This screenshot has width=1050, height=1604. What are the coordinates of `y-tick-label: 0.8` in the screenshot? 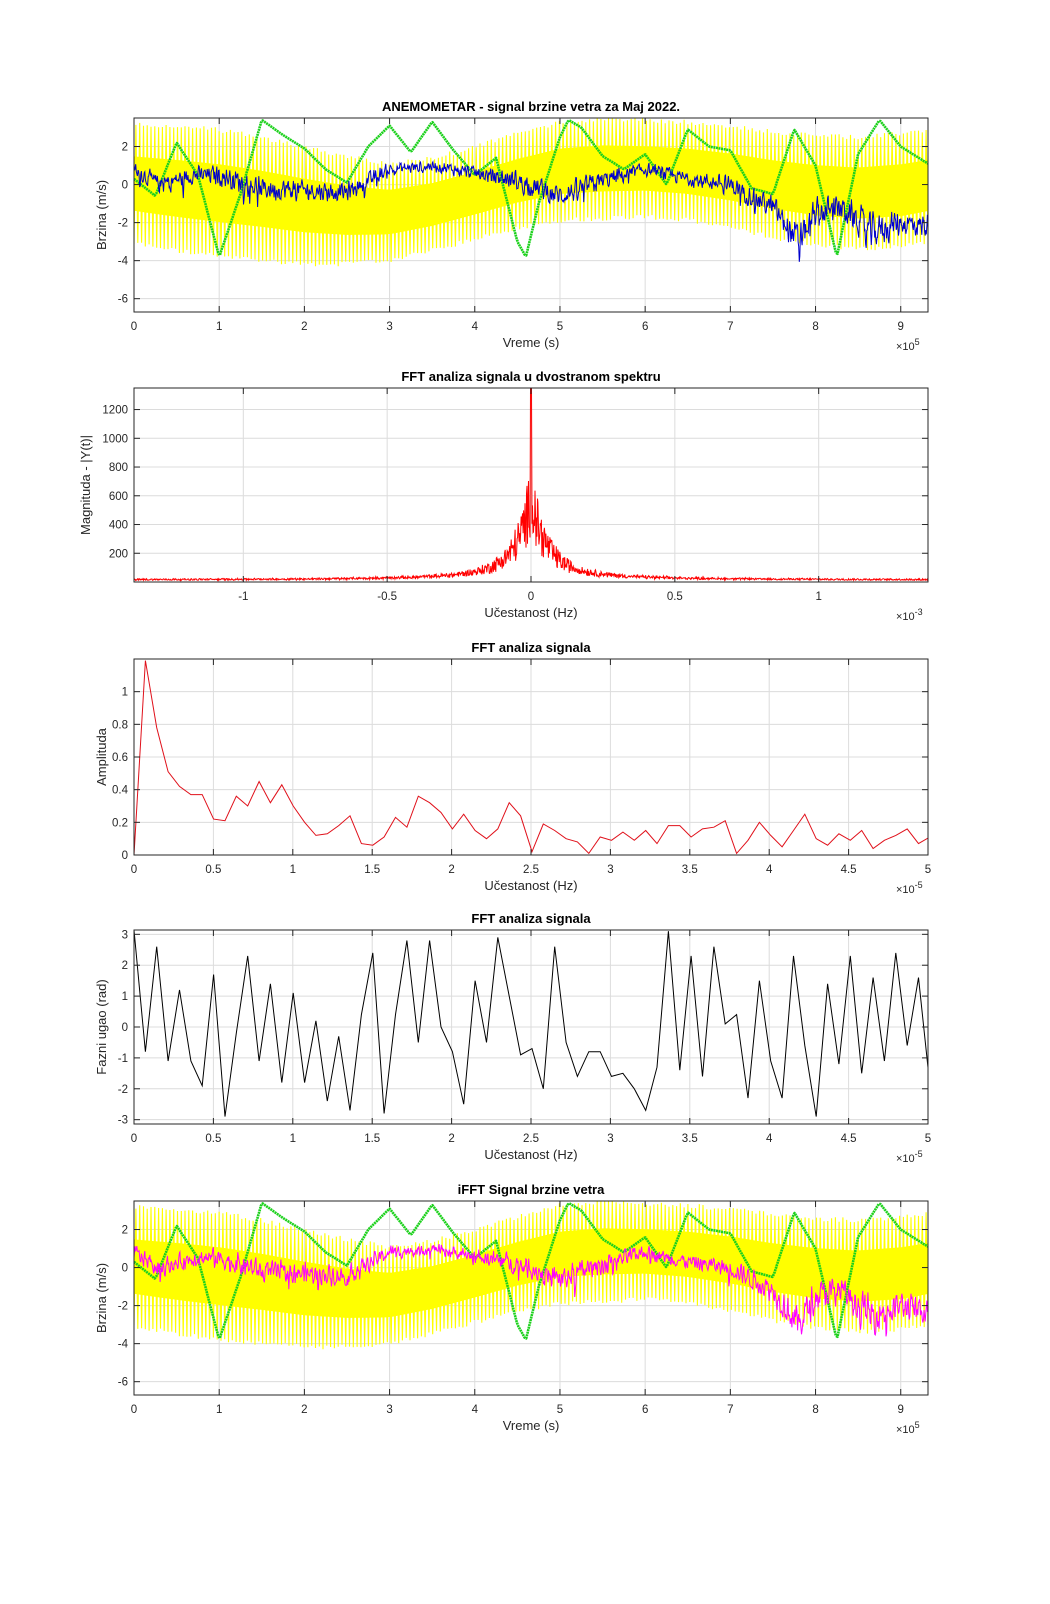 It's located at (120, 725).